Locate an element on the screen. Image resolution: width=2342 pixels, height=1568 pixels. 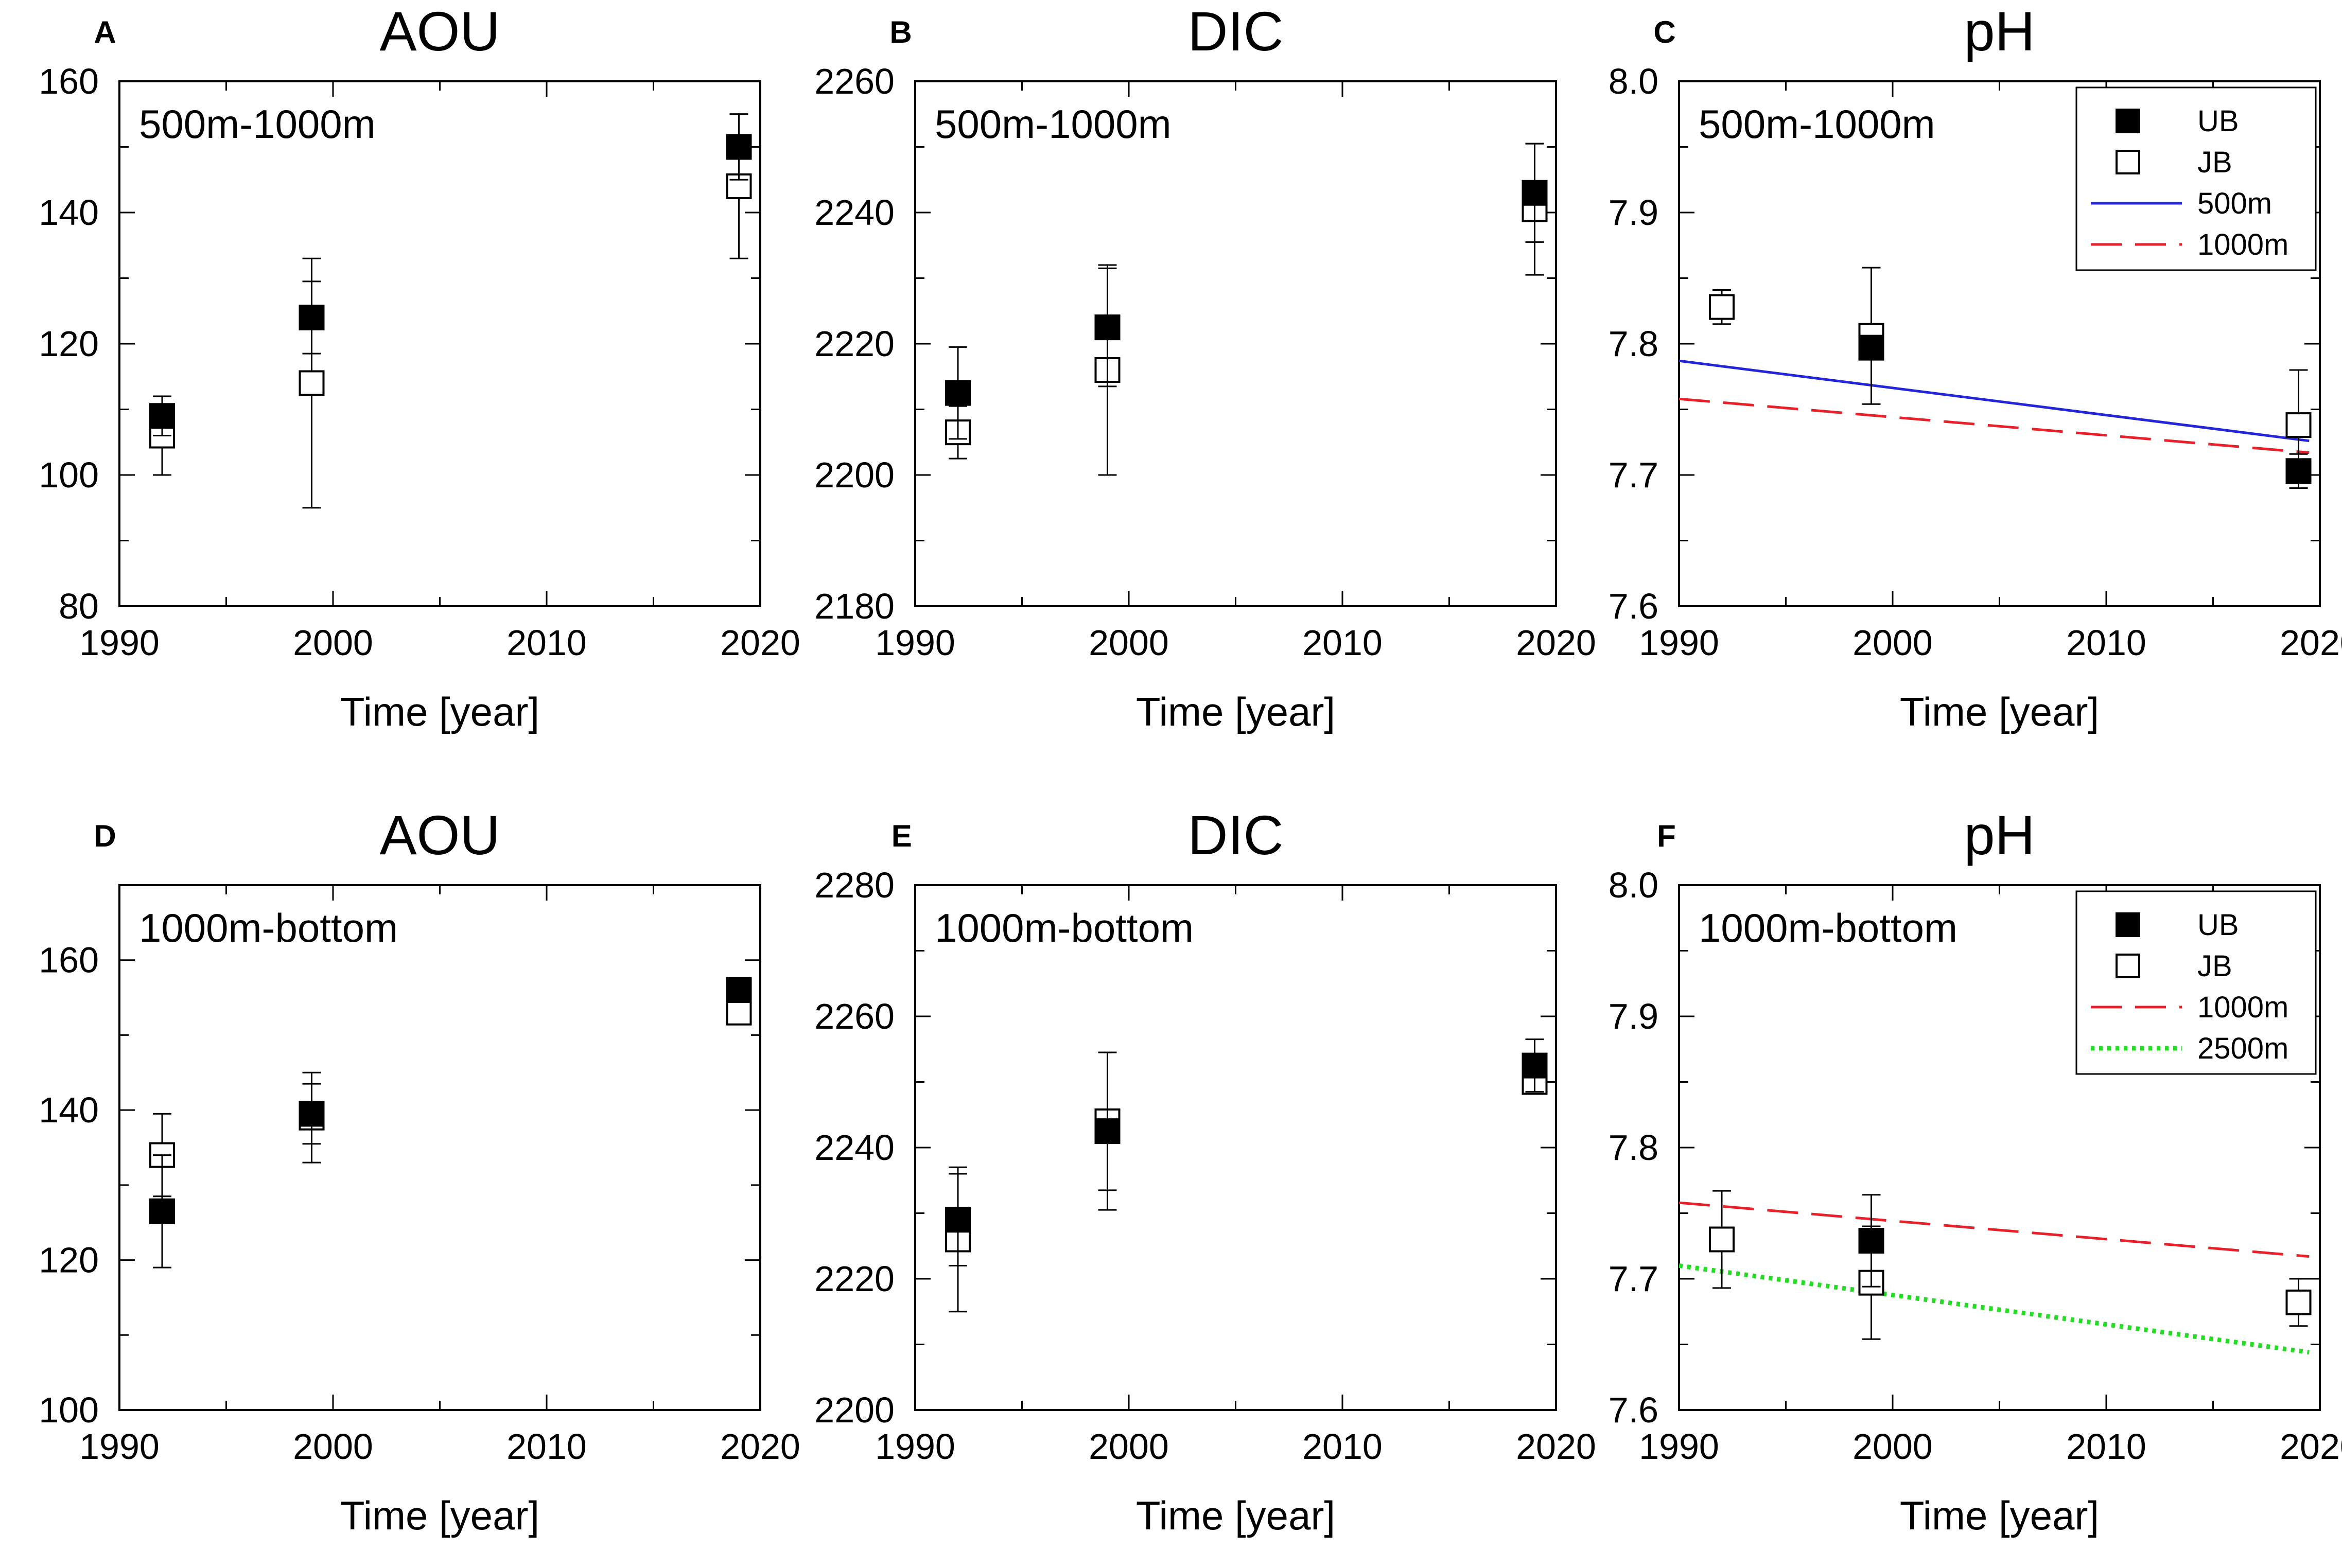
y-tick-label: 7.7 is located at coordinates (1633, 1279).